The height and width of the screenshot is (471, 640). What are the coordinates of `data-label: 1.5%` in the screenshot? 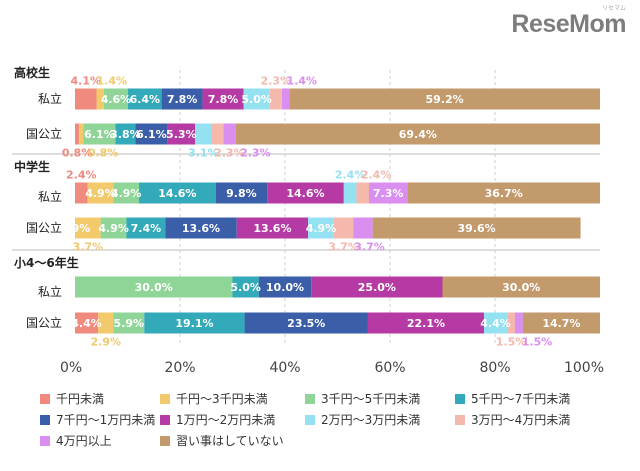 It's located at (537, 342).